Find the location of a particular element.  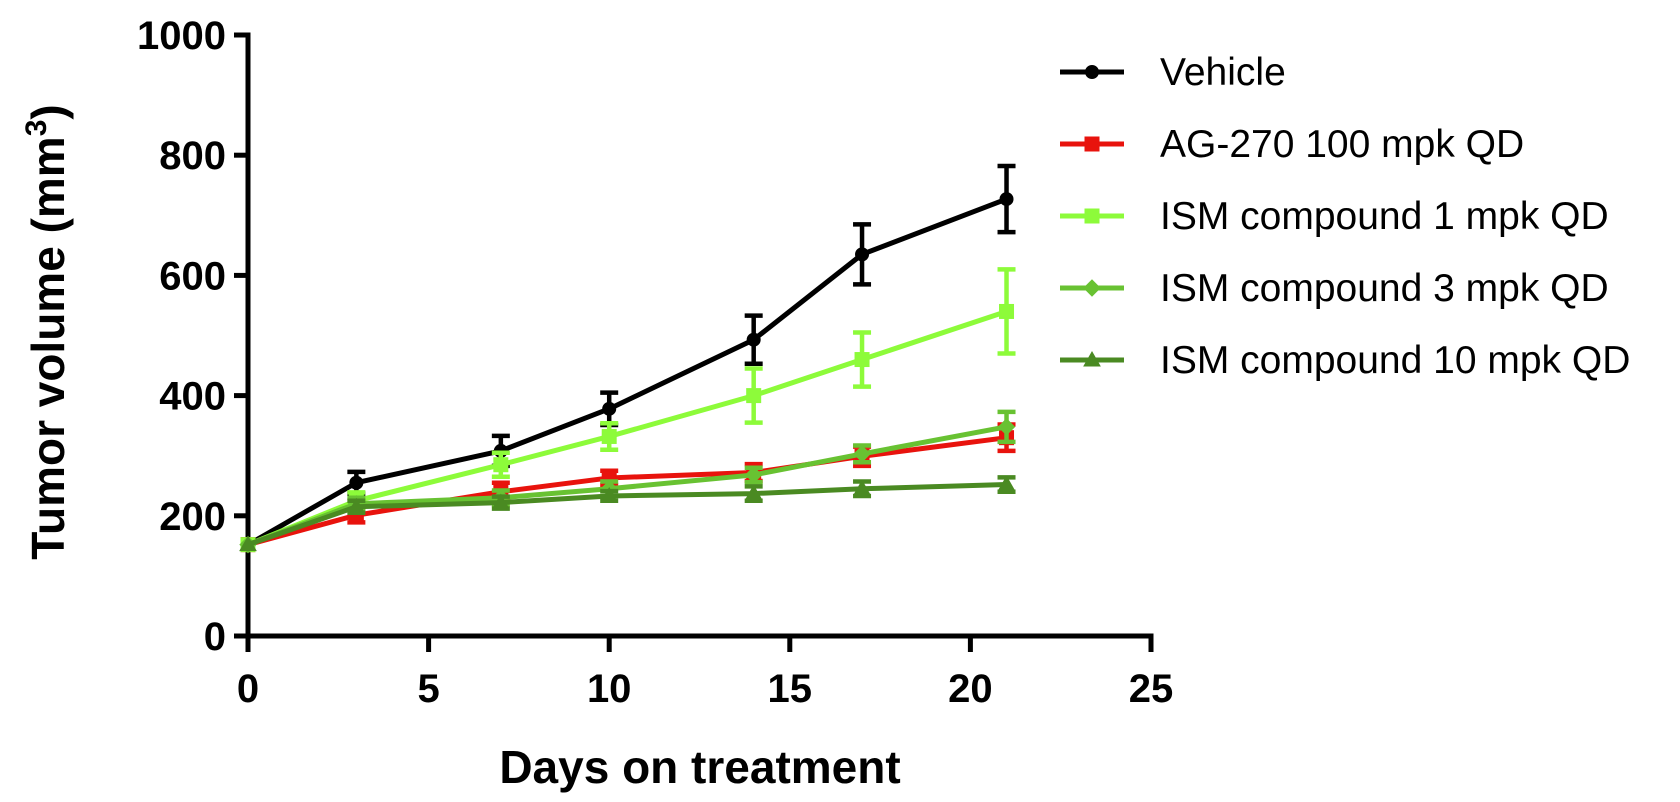

legend-item: AG-270 100 mpk QD is located at coordinates (1292, 144).